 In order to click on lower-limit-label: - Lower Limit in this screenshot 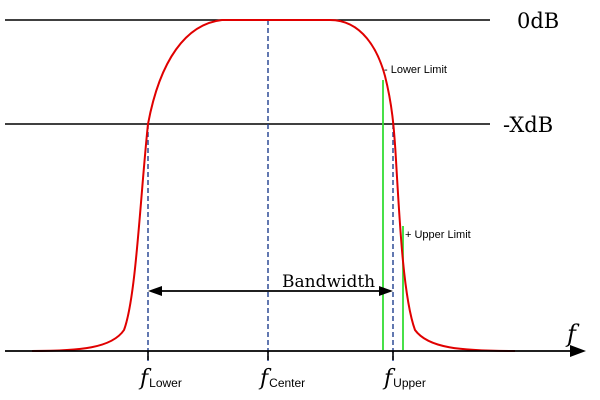, I will do `click(415, 70)`.